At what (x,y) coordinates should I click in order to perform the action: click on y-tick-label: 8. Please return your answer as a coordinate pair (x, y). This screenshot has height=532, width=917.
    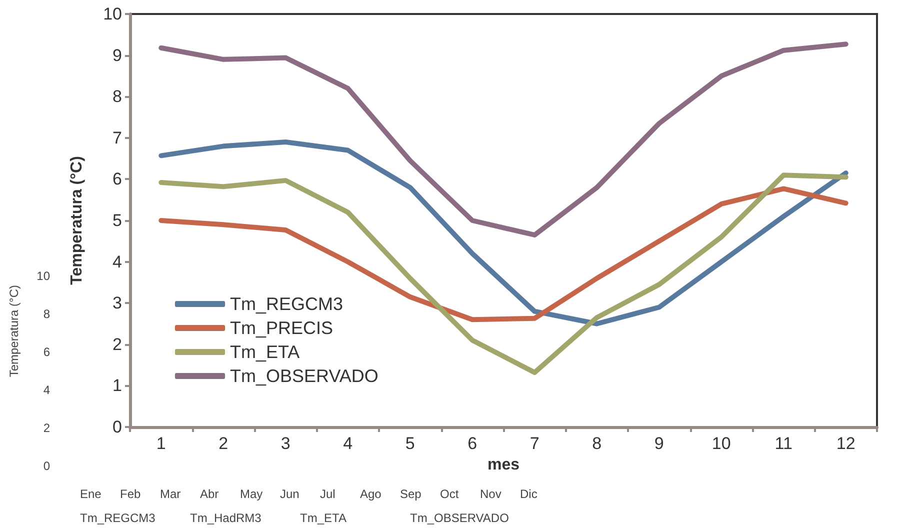
    Looking at the image, I should click on (117, 96).